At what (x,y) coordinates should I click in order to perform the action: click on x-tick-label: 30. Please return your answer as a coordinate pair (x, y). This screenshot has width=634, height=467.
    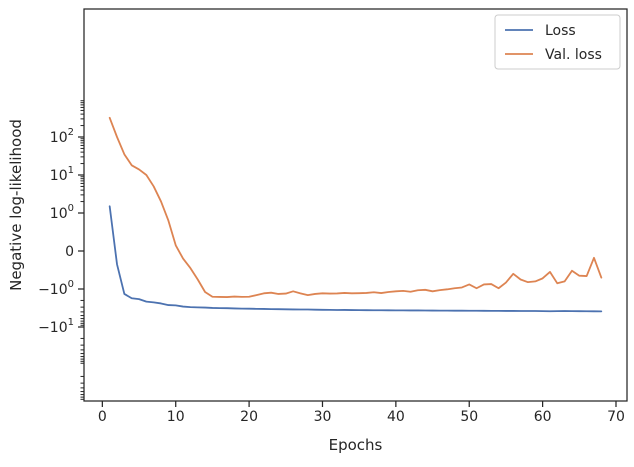
    Looking at the image, I should click on (323, 417).